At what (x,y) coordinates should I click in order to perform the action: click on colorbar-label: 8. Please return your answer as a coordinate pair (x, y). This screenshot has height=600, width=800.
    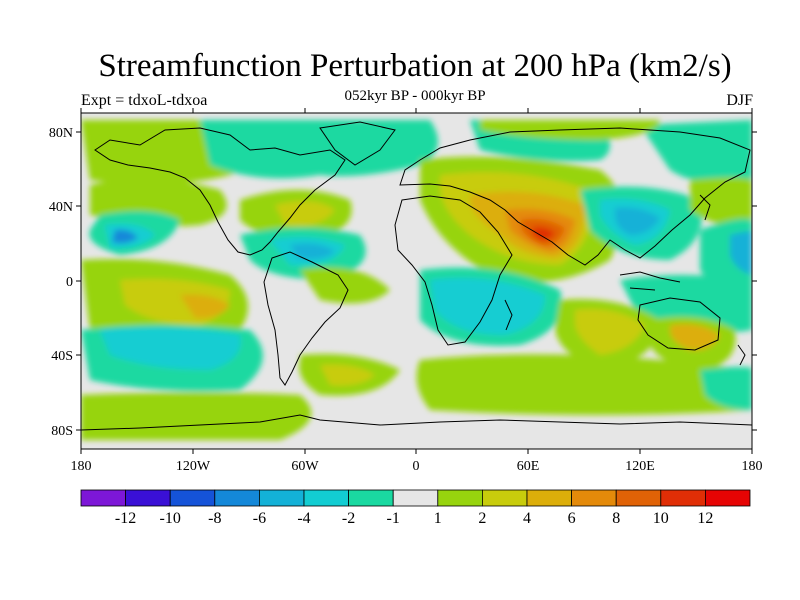
    Looking at the image, I should click on (616, 518).